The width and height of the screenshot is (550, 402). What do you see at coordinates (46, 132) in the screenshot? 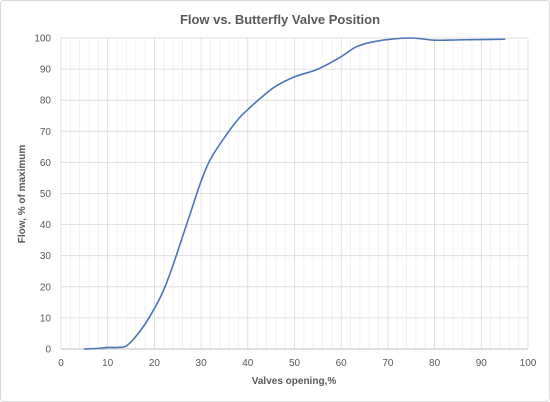
I see `y-tick-70: 70` at bounding box center [46, 132].